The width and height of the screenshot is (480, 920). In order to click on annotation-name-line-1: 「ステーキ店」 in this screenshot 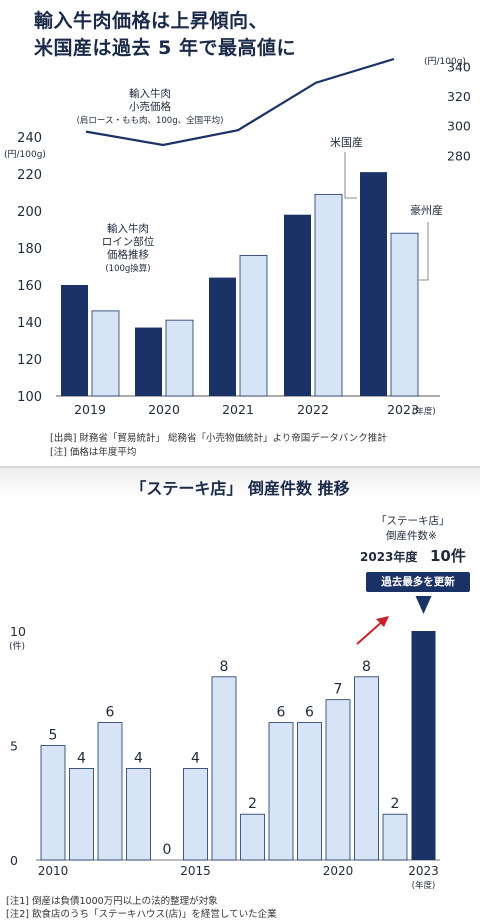, I will do `click(413, 521)`.